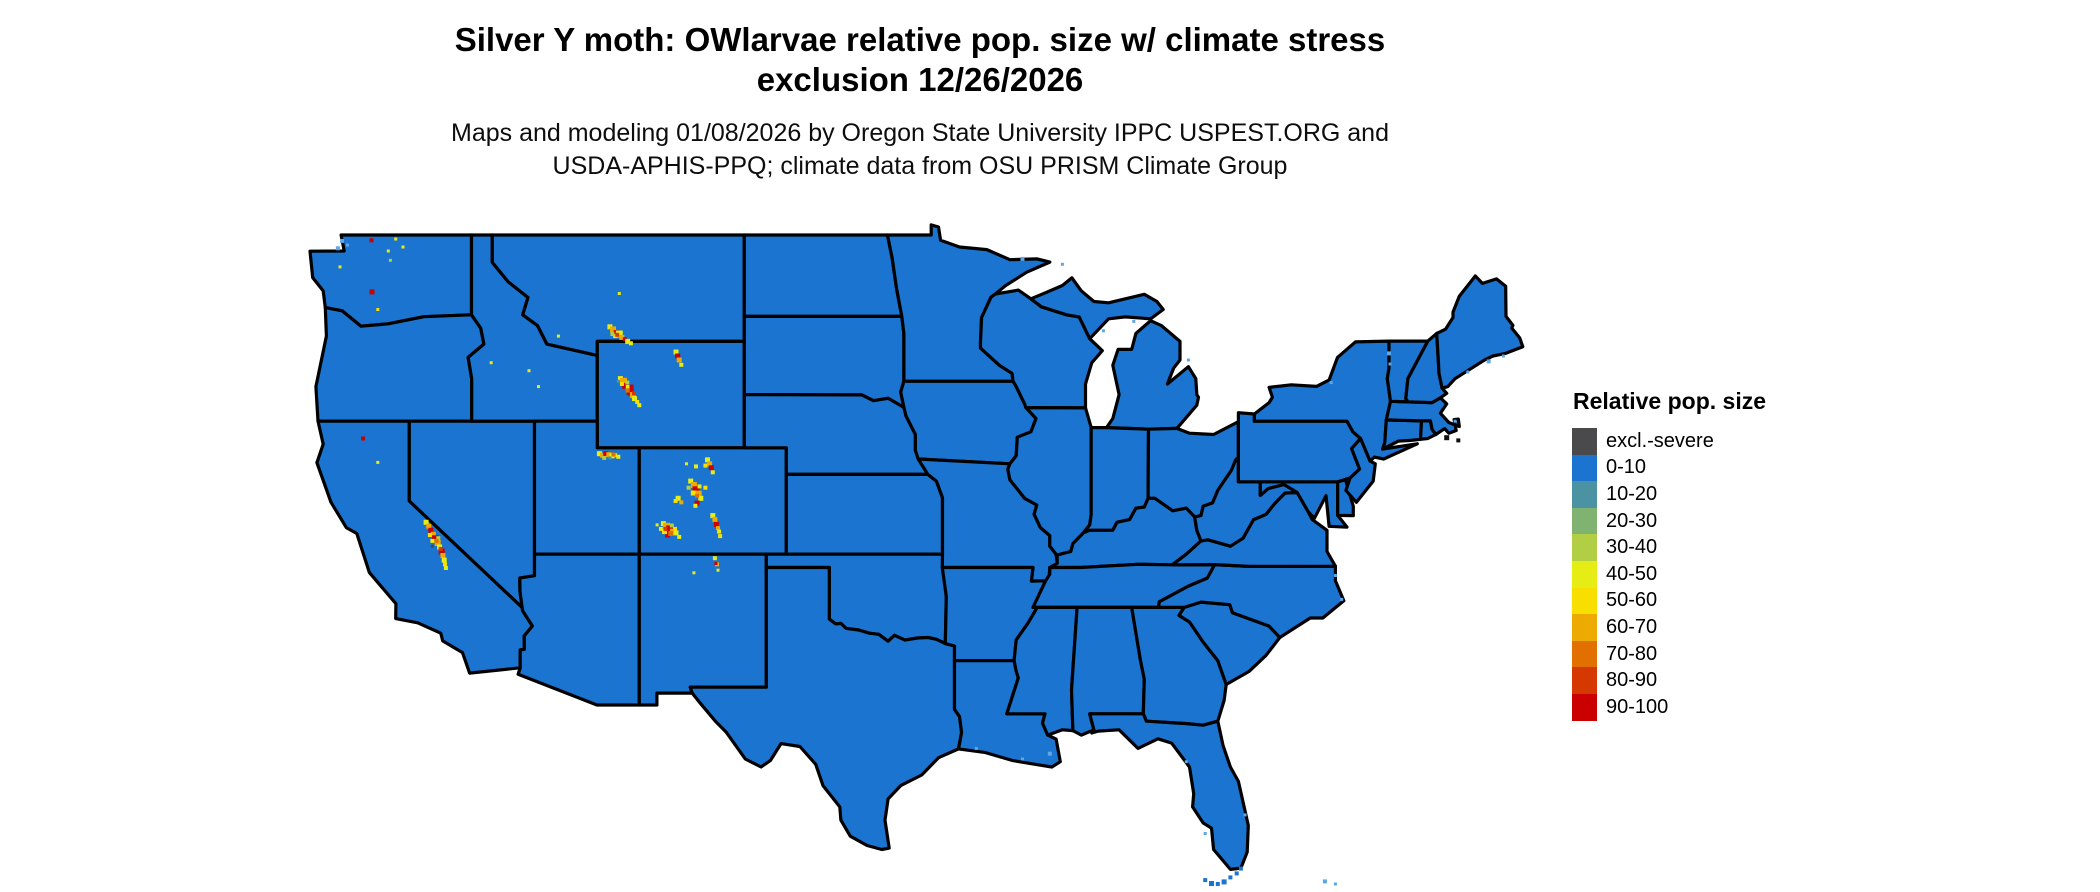 This screenshot has height=892, width=2100. Describe the element at coordinates (1669, 601) in the screenshot. I see `legend-item-50-60: 50-60` at that location.